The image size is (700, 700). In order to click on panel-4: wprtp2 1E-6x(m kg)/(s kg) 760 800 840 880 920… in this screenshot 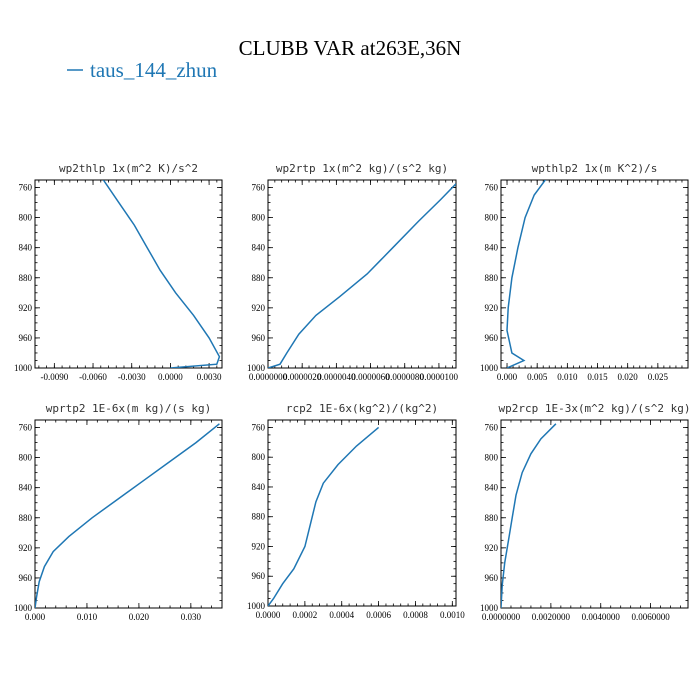, I will do `click(118, 512)`.